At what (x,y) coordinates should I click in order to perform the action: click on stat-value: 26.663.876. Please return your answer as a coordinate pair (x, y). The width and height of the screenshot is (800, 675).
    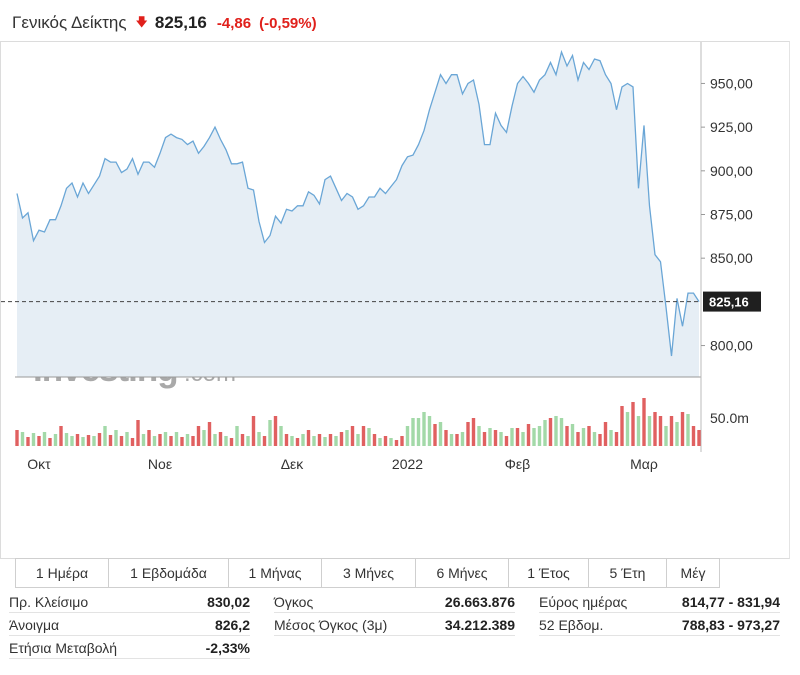
    Looking at the image, I should click on (479, 601).